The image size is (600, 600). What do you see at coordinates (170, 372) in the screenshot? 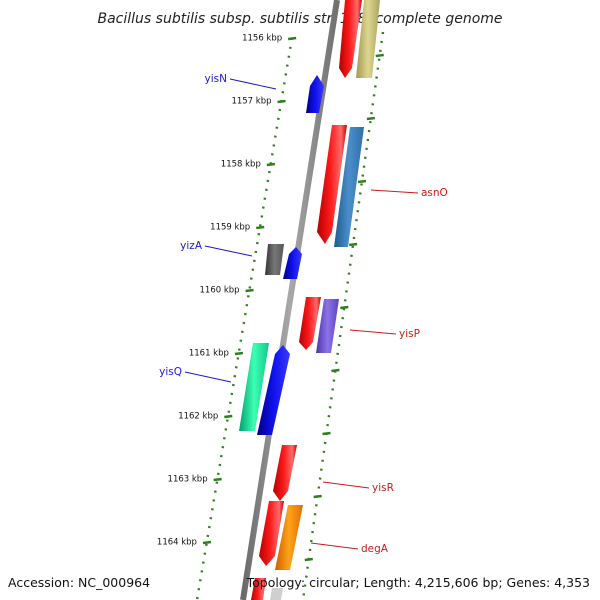
I see `yisQ-label: yisQ` at bounding box center [170, 372].